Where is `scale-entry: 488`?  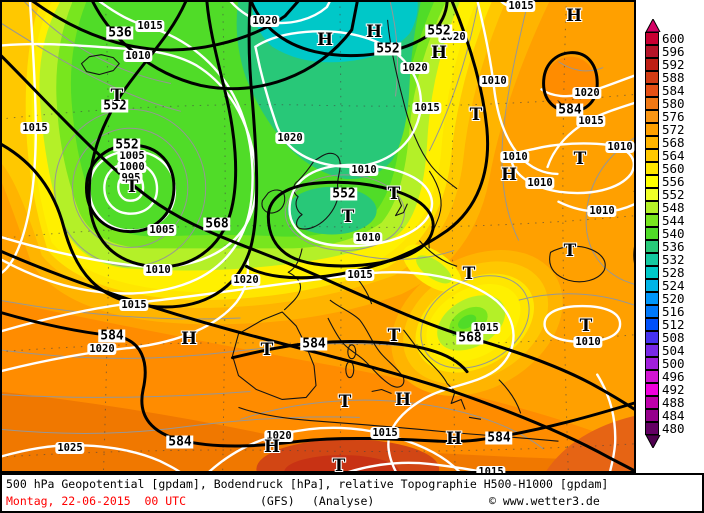
scale-entry: 488 is located at coordinates (674, 402).